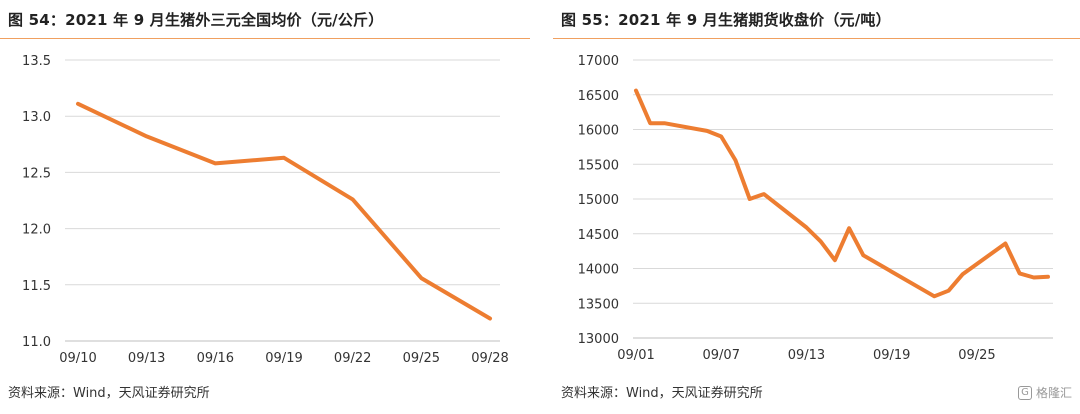 The width and height of the screenshot is (1080, 414). Describe the element at coordinates (36, 286) in the screenshot. I see `y-tick-label: 11.5` at that location.